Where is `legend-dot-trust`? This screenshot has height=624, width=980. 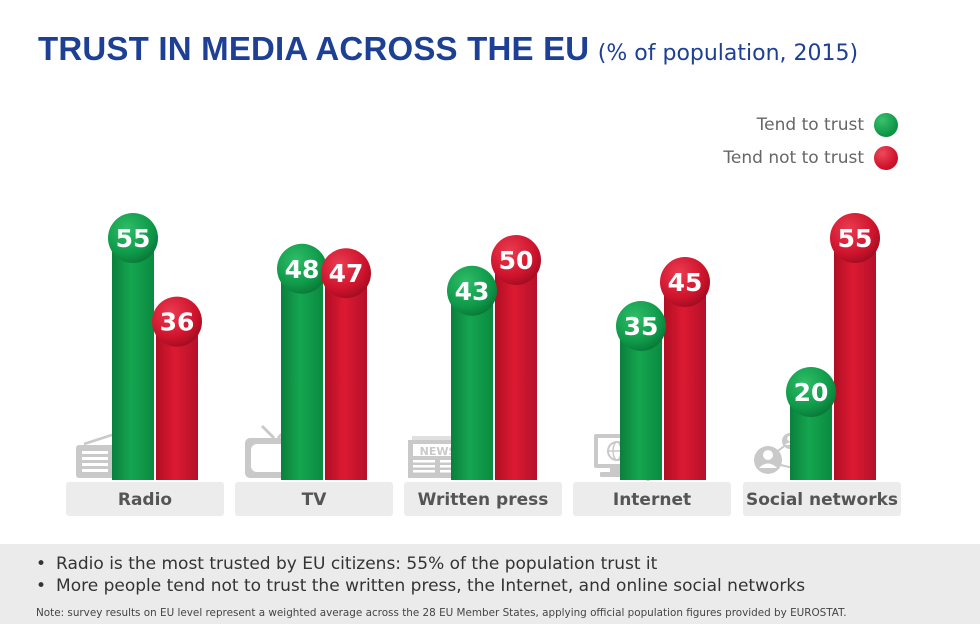 legend-dot-trust is located at coordinates (886, 125).